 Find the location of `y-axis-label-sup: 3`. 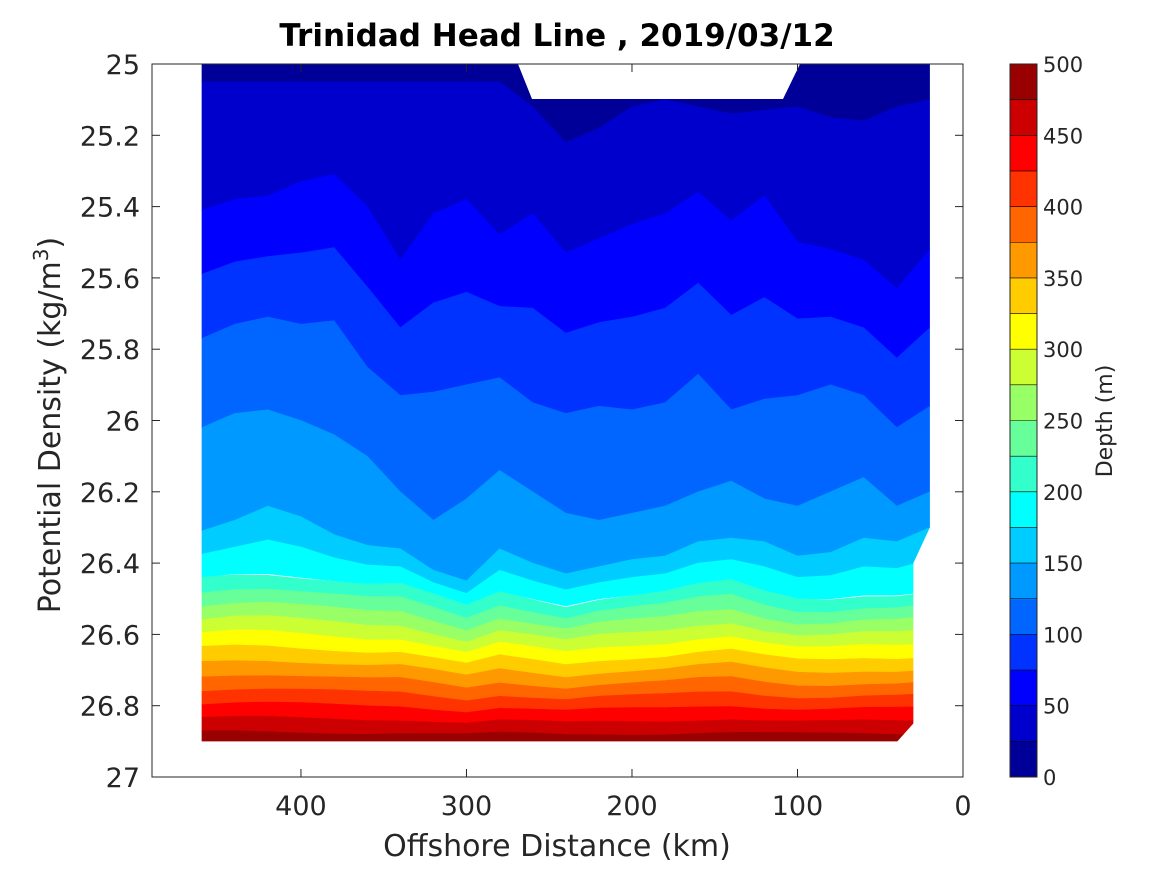

y-axis-label-sup: 3 is located at coordinates (41, 254).